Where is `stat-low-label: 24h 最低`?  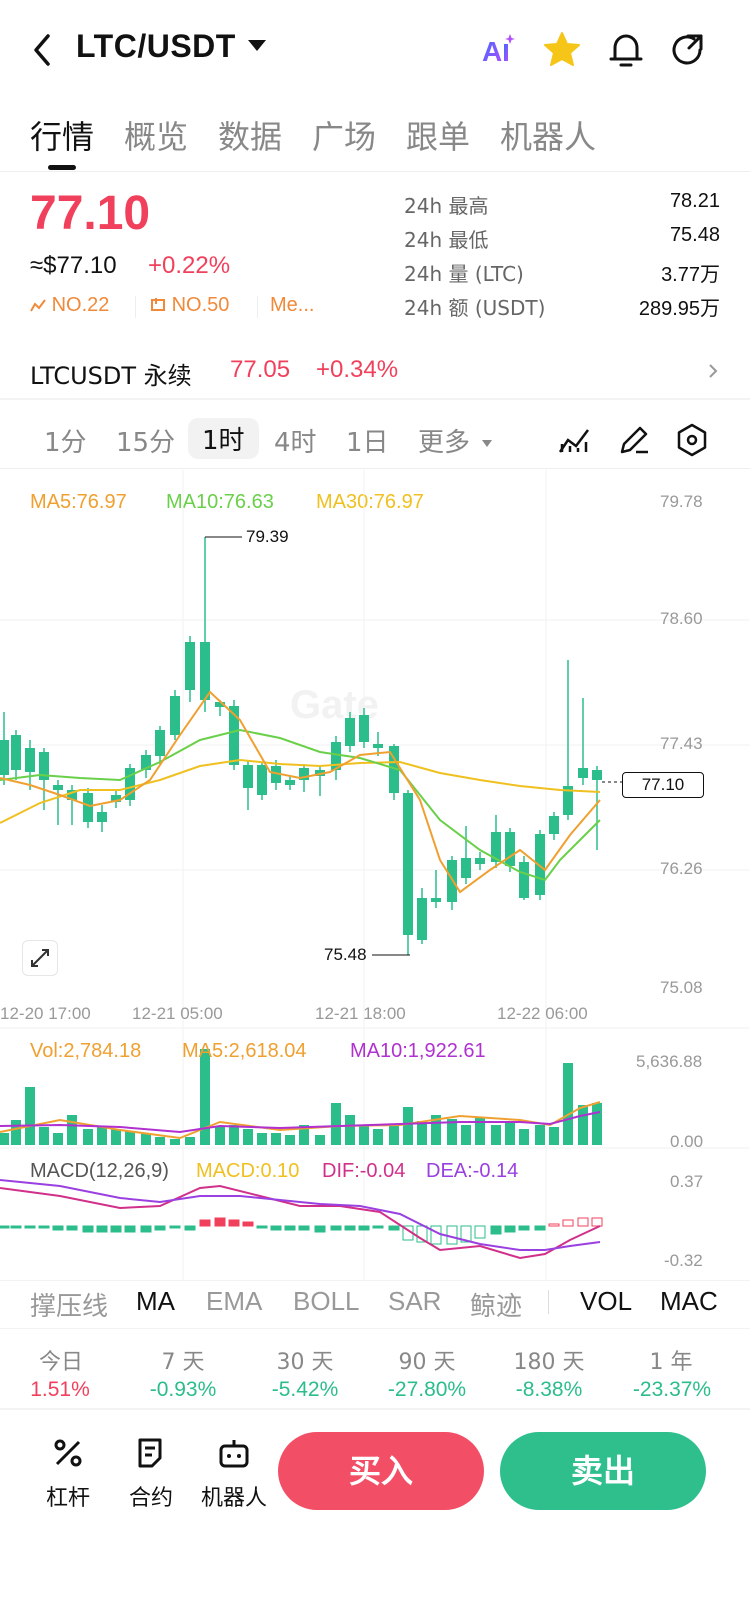 stat-low-label: 24h 最低 is located at coordinates (446, 240).